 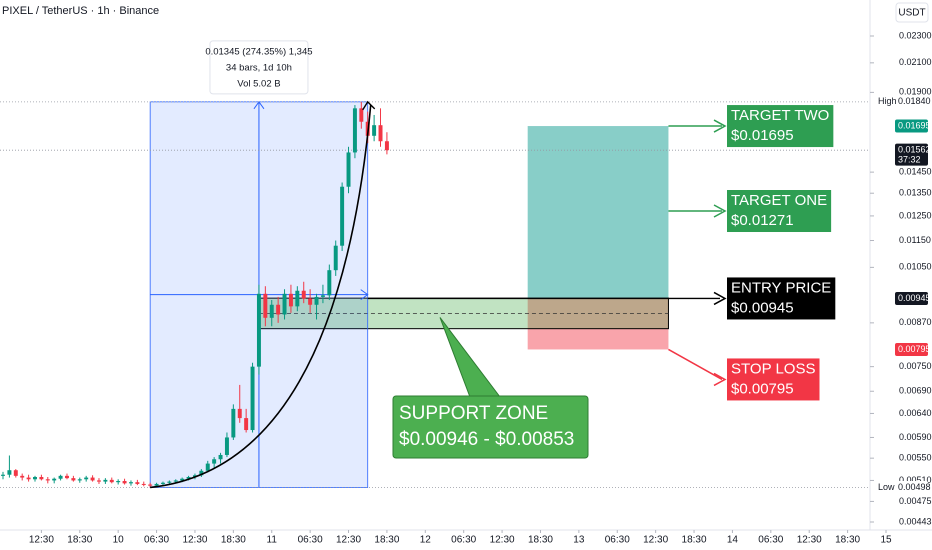 I want to click on measure-info-box, so click(x=259, y=67).